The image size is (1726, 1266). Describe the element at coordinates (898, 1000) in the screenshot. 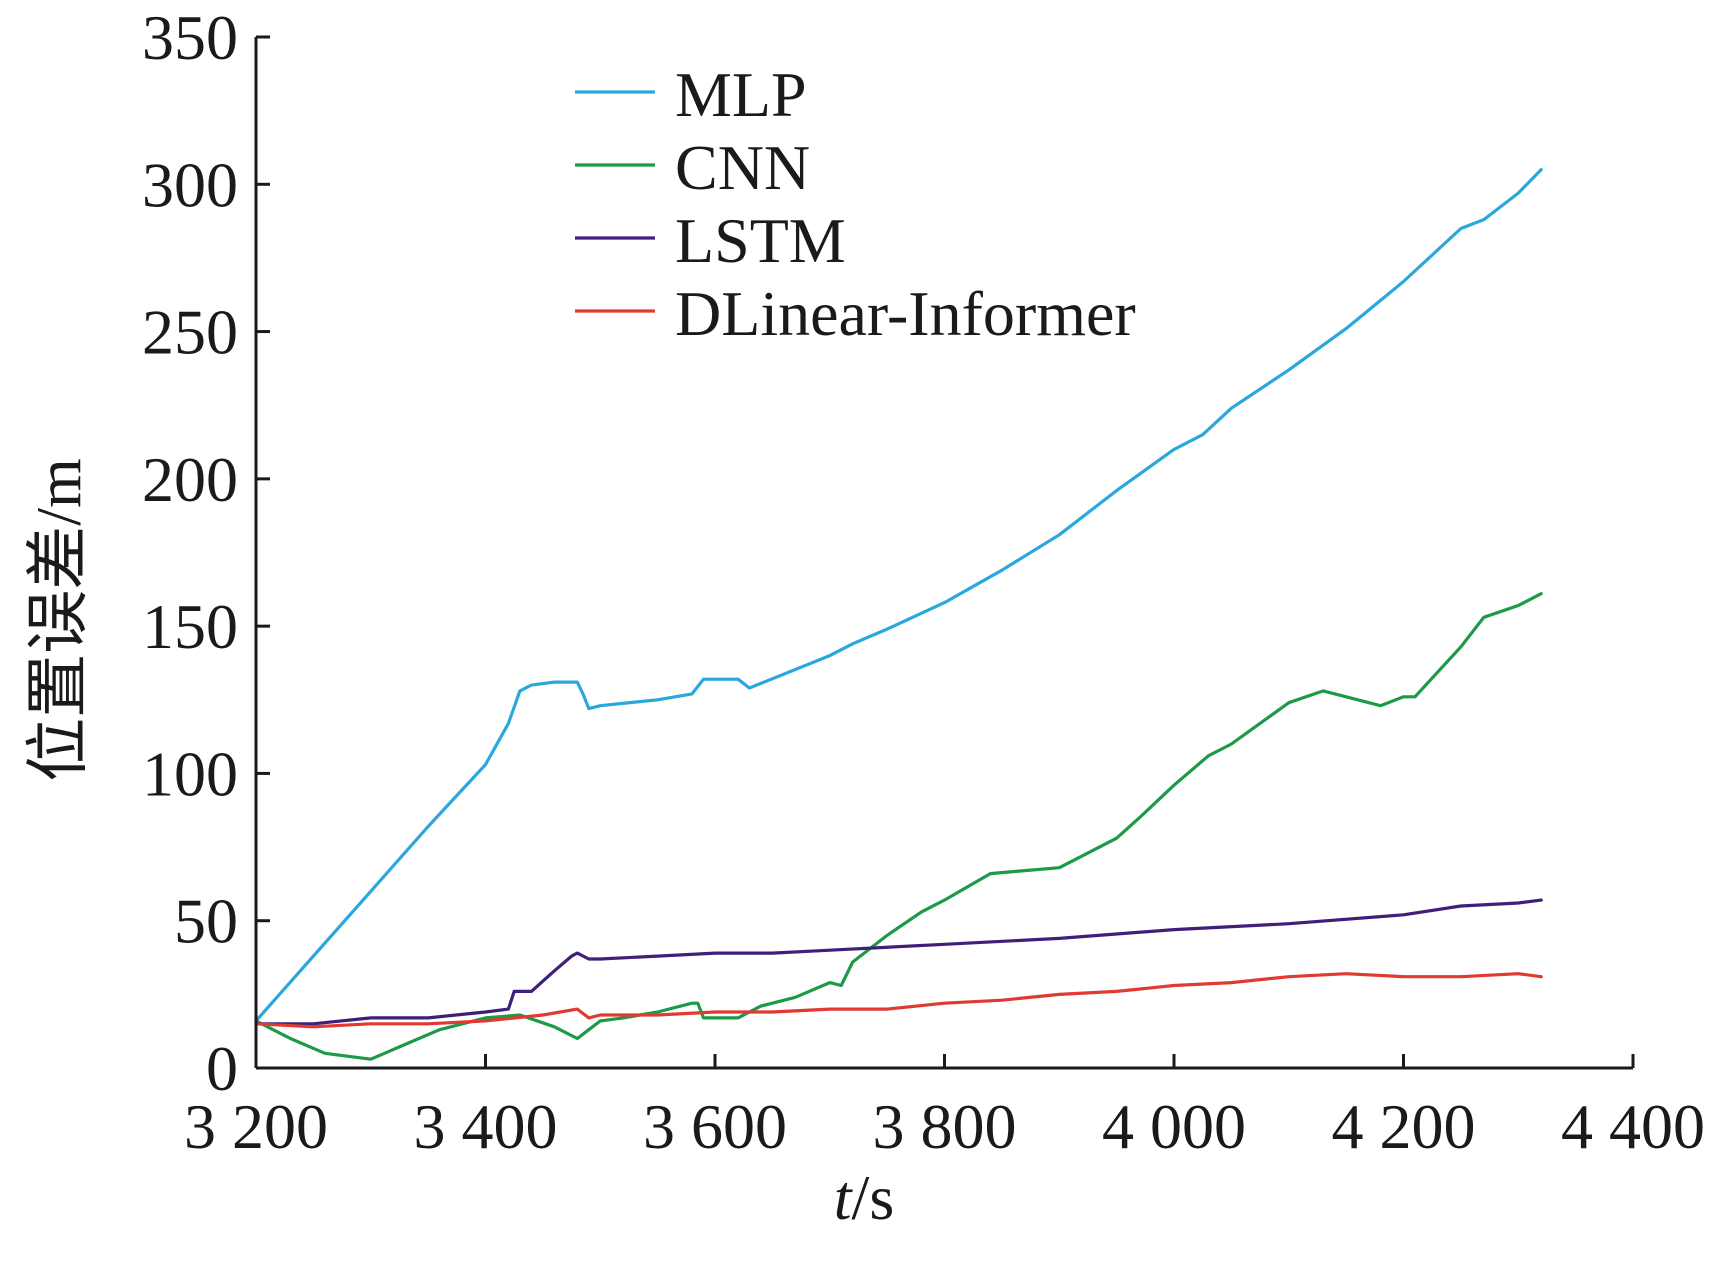

I see `series-line-dlinear-informer` at that location.